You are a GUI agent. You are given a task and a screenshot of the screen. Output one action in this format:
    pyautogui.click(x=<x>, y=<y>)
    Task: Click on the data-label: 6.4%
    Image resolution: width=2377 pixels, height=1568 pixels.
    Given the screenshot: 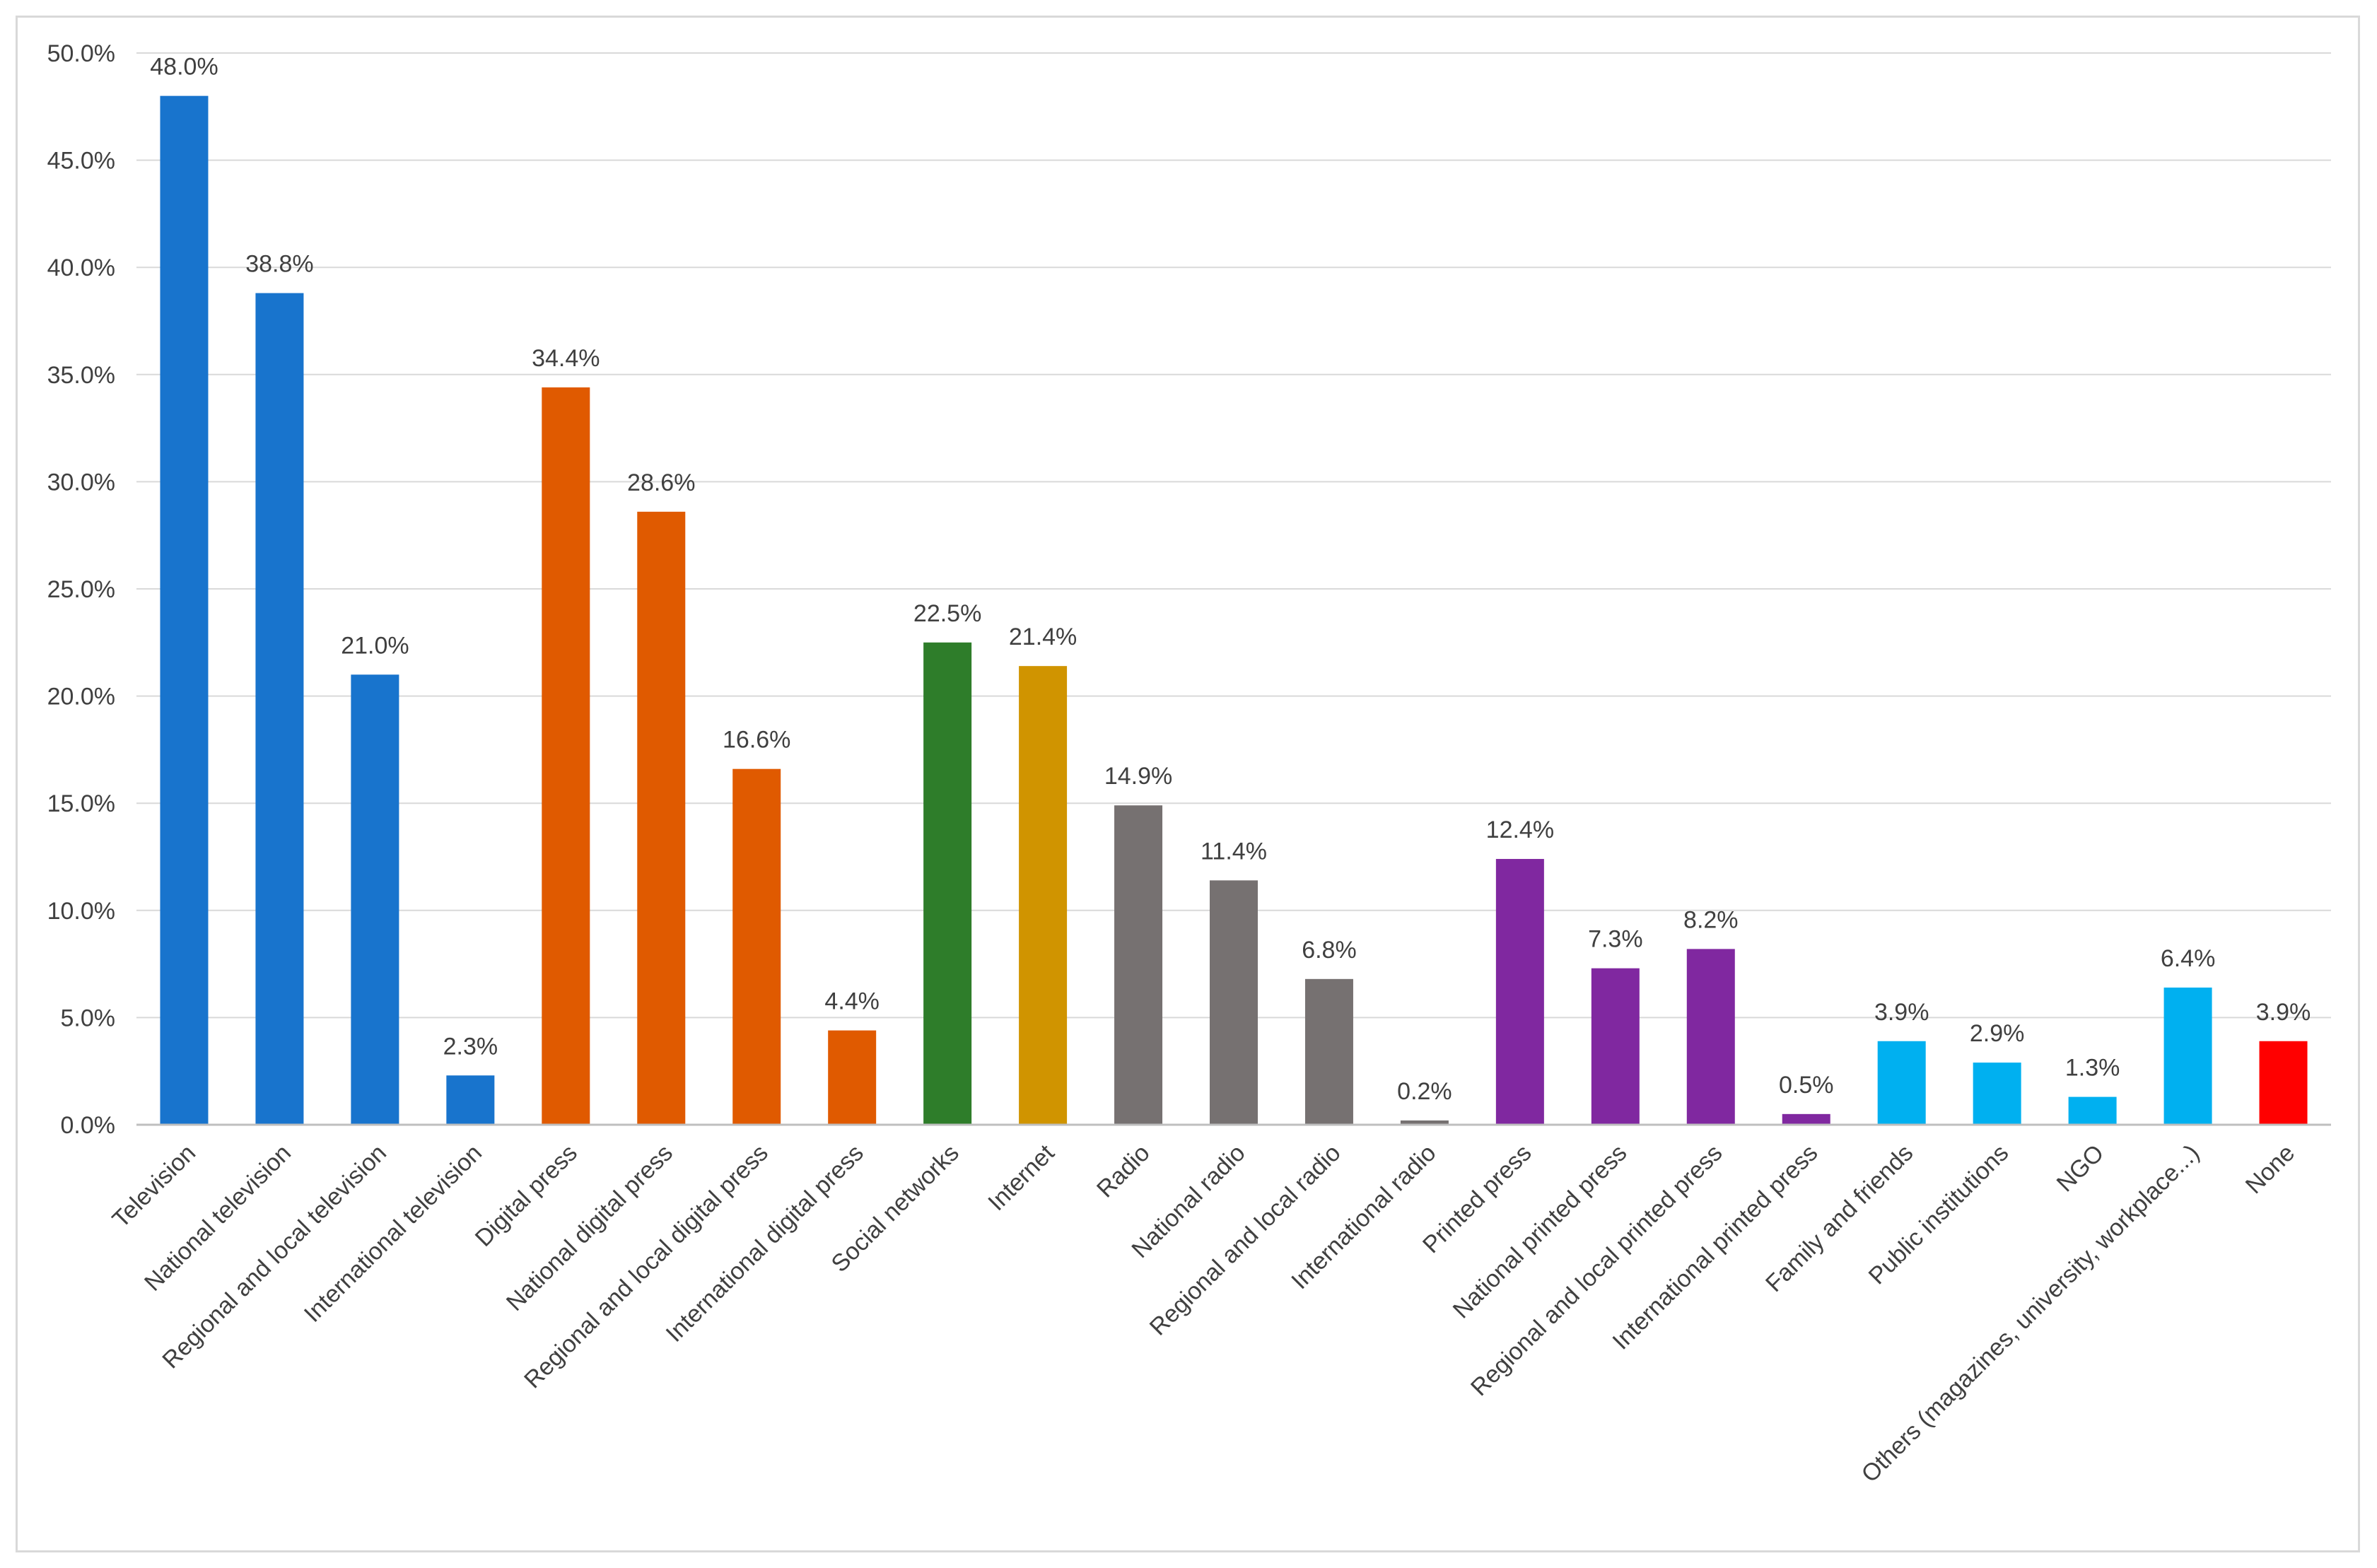 What is the action you would take?
    pyautogui.click(x=2188, y=958)
    